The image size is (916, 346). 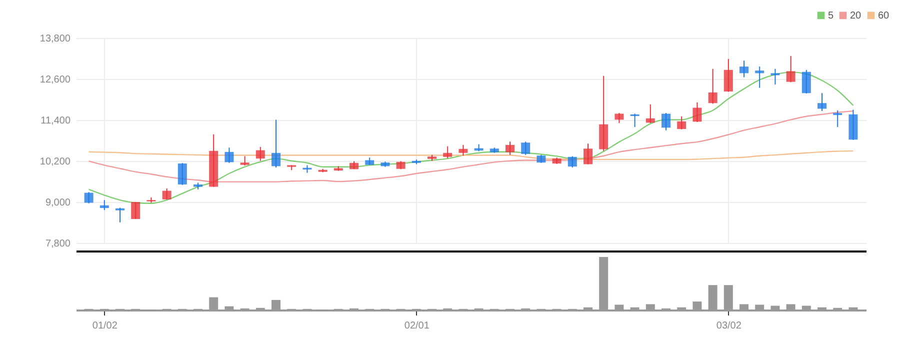 What do you see at coordinates (55, 39) in the screenshot?
I see `y-tick-label: 13,800` at bounding box center [55, 39].